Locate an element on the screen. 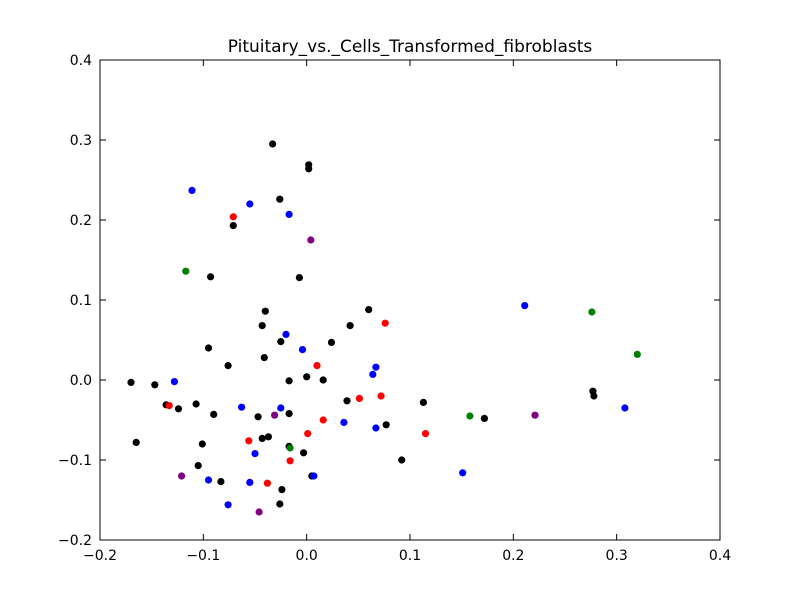 This screenshot has width=800, height=600. y-tick-label: 0.2 is located at coordinates (81, 221).